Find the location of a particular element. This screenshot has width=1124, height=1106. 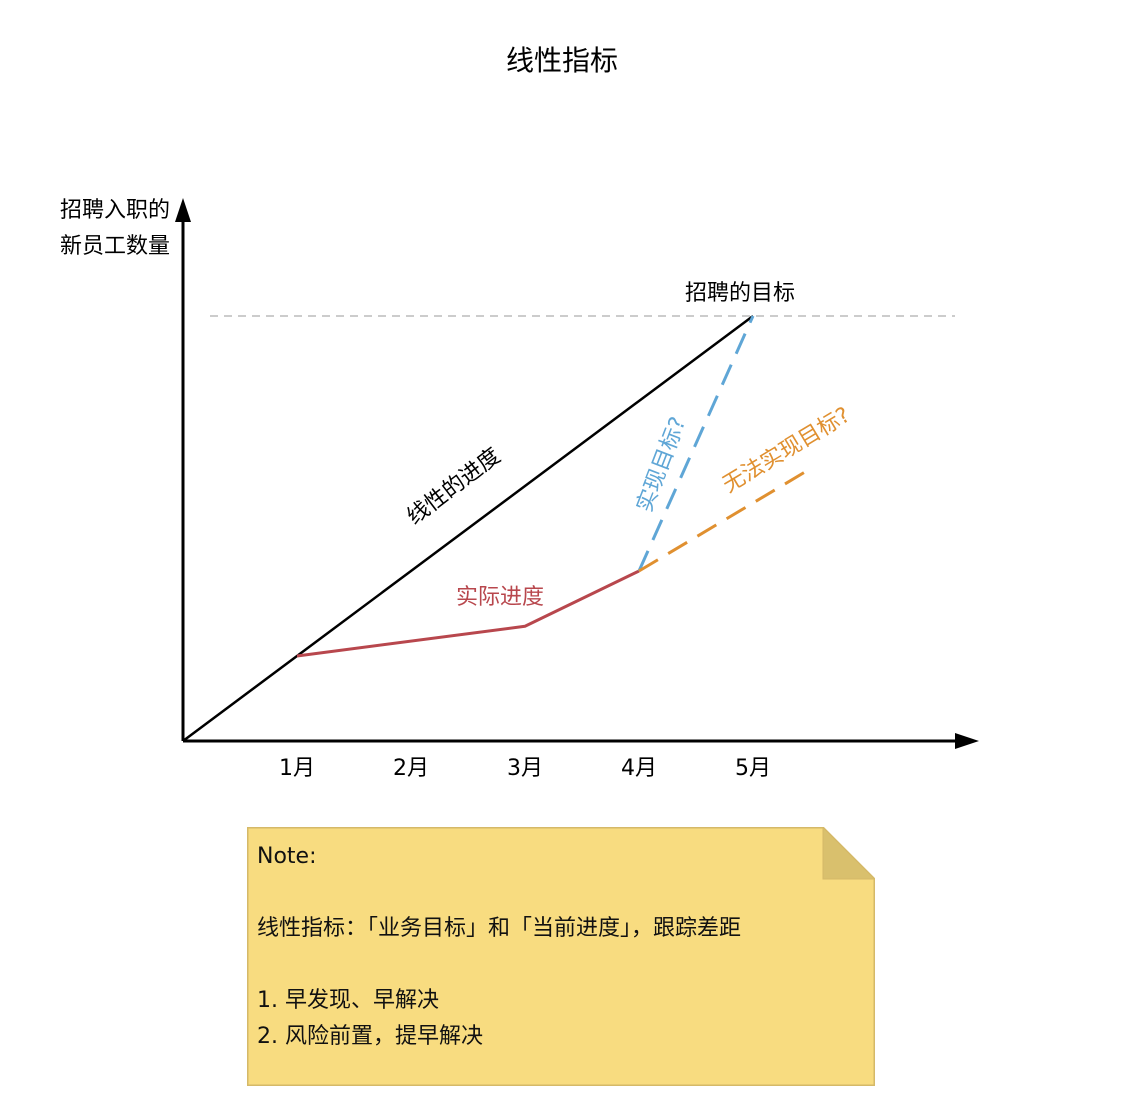

series-label-actual: 实际进度 is located at coordinates (500, 597).